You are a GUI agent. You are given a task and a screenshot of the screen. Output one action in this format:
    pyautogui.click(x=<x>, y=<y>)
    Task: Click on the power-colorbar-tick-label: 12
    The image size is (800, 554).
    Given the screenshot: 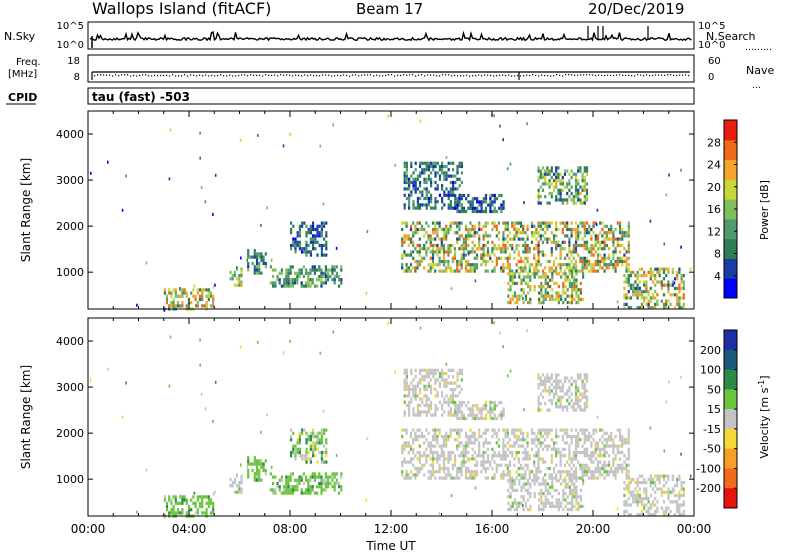 What is the action you would take?
    pyautogui.click(x=714, y=231)
    